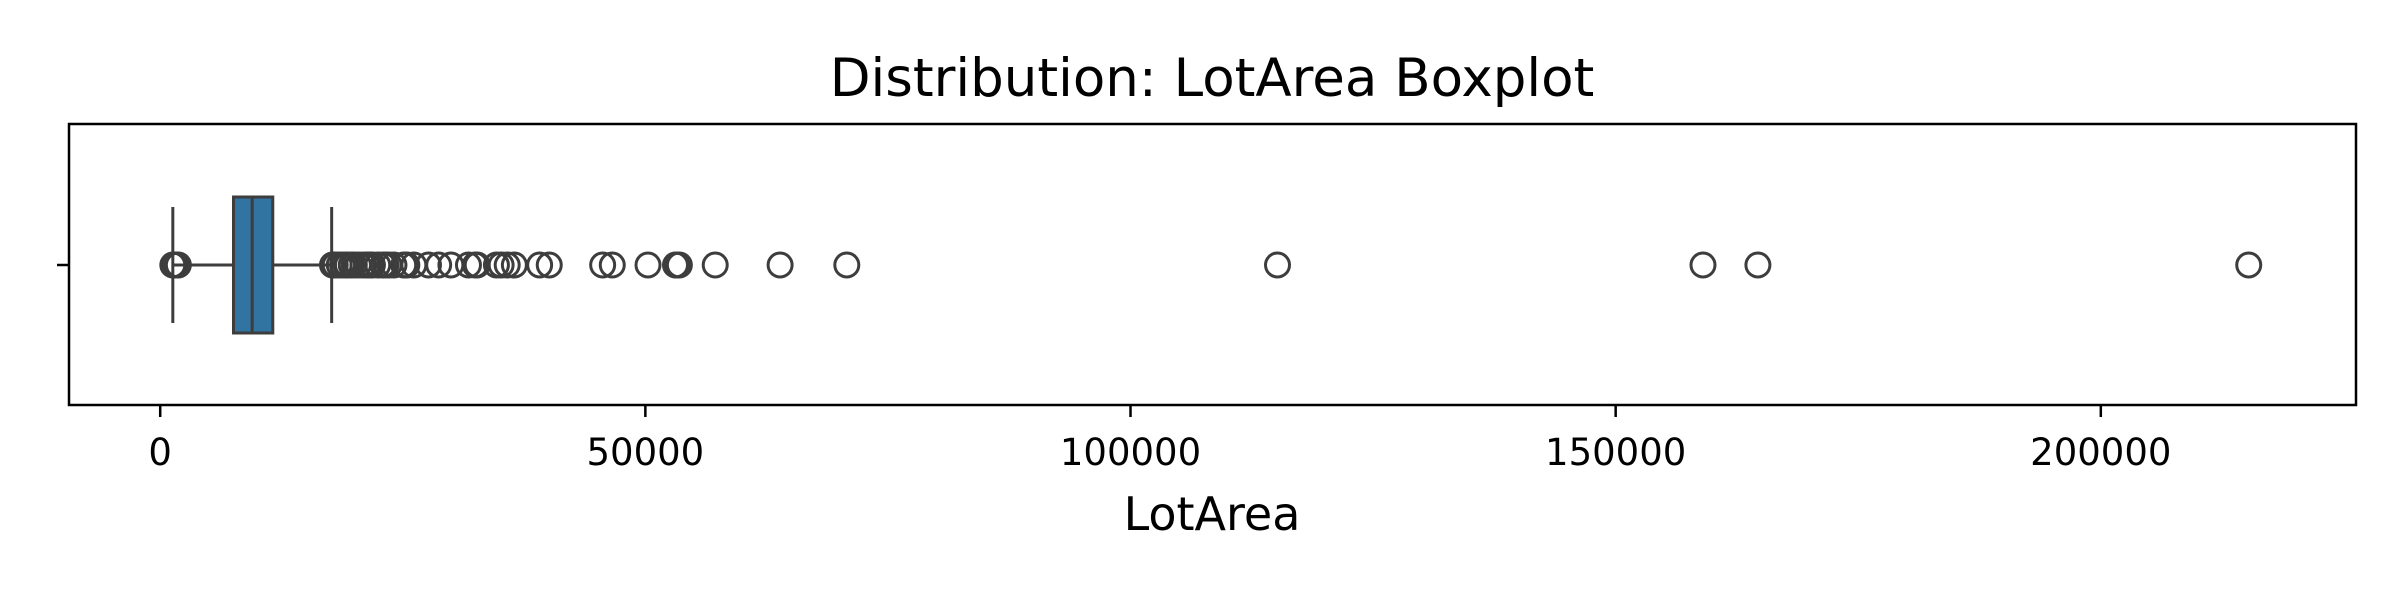 The width and height of the screenshot is (2400, 600). I want to click on outlier-points, so click(1211, 265).